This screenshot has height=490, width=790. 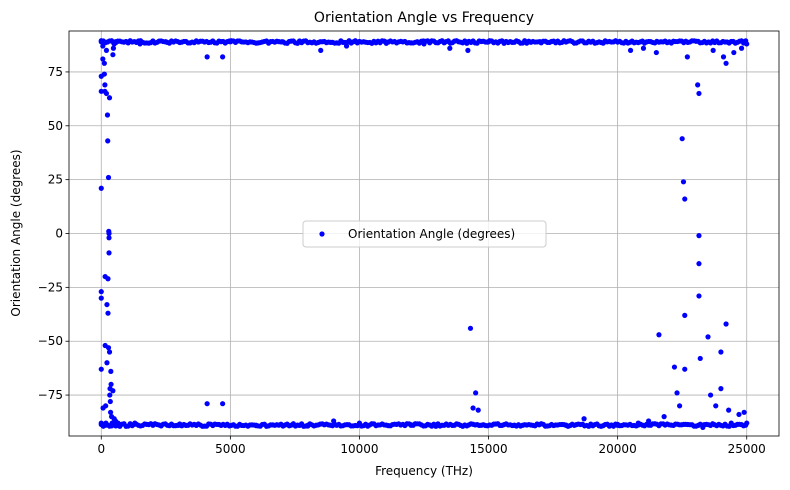 What do you see at coordinates (101, 449) in the screenshot?
I see `x-tick-label: 0` at bounding box center [101, 449].